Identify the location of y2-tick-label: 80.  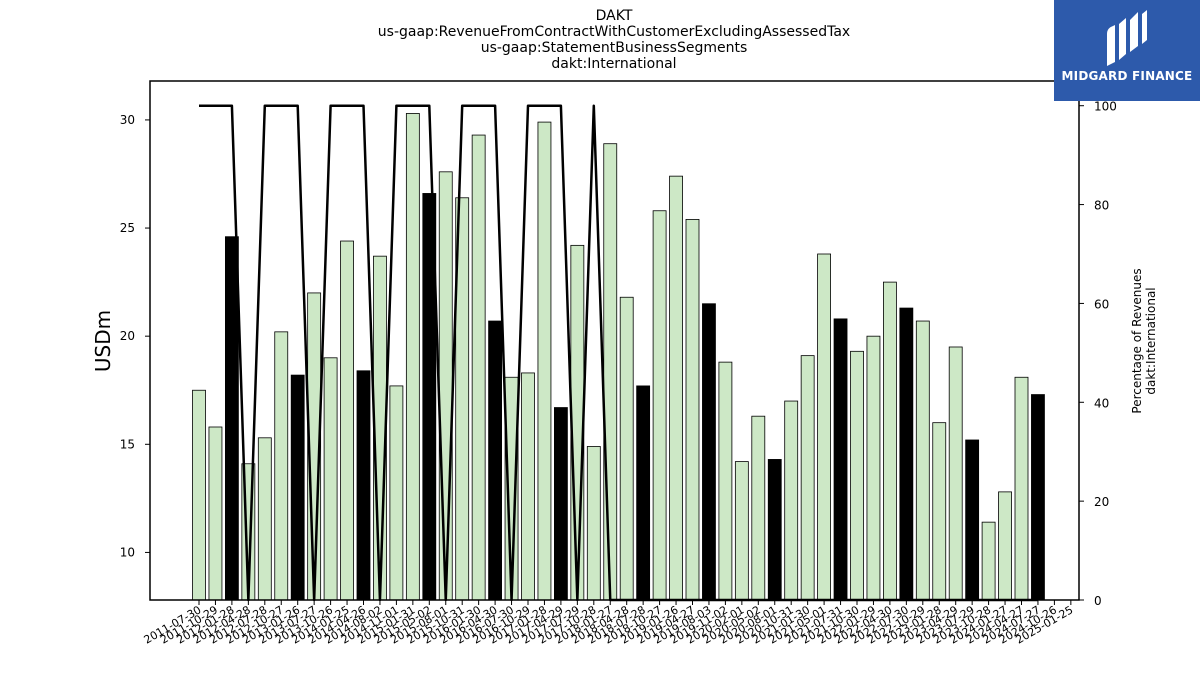
(1101, 206).